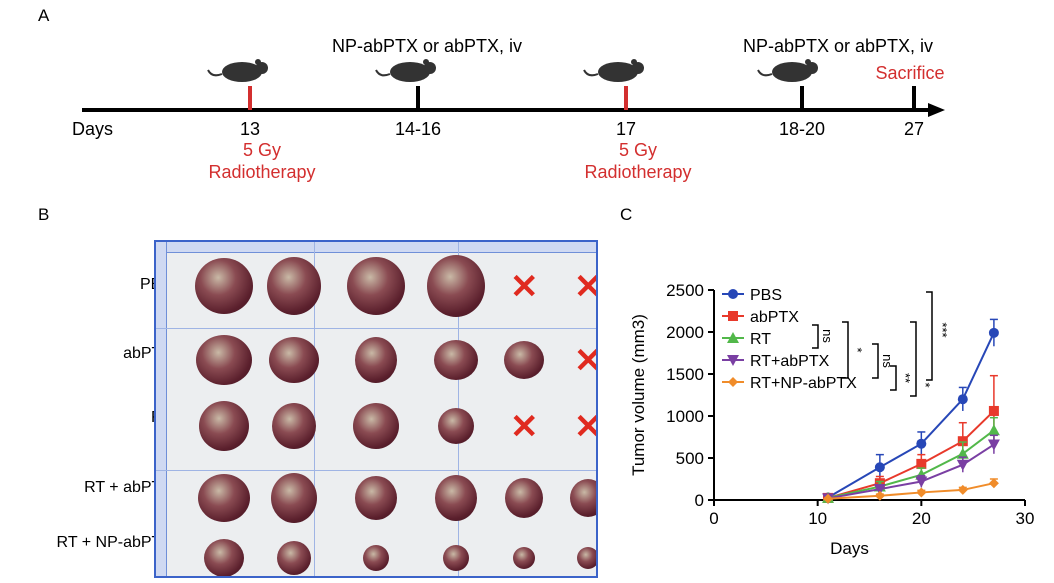 This screenshot has width=1054, height=583. I want to click on y-tick-label: 500, so click(690, 458).